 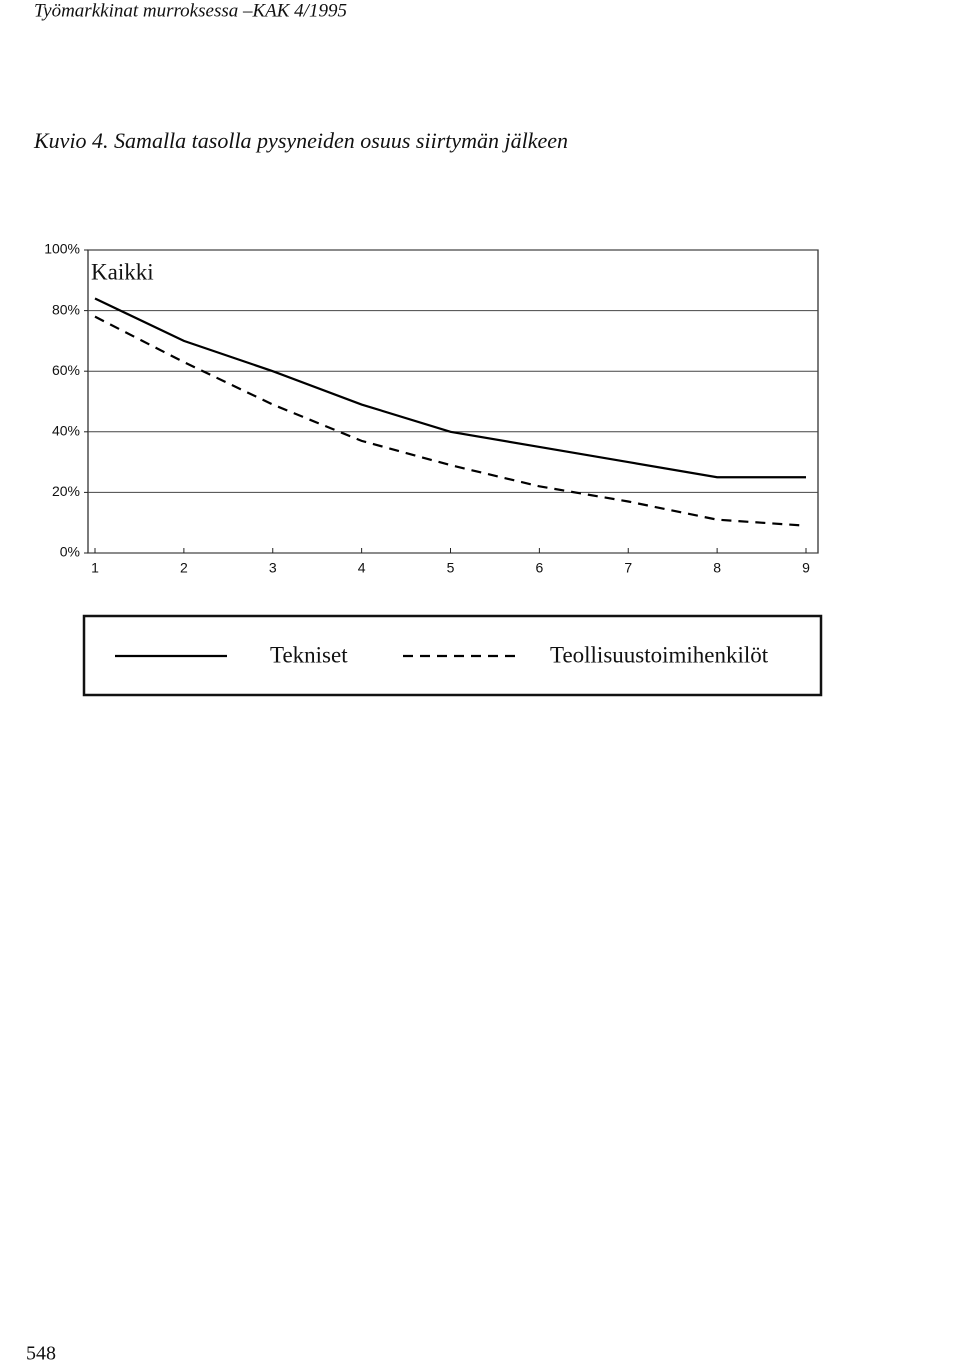 I want to click on legend-label: Teollisuustoimihenkilöt, so click(x=659, y=654).